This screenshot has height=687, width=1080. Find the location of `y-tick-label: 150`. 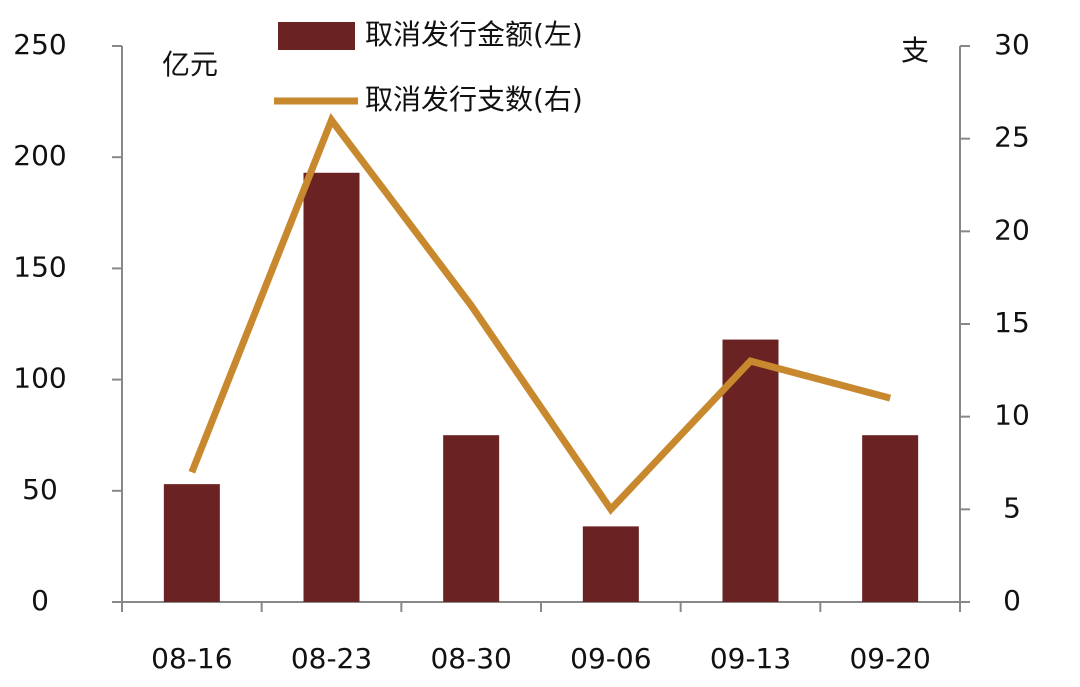

y-tick-label: 150 is located at coordinates (39, 266).